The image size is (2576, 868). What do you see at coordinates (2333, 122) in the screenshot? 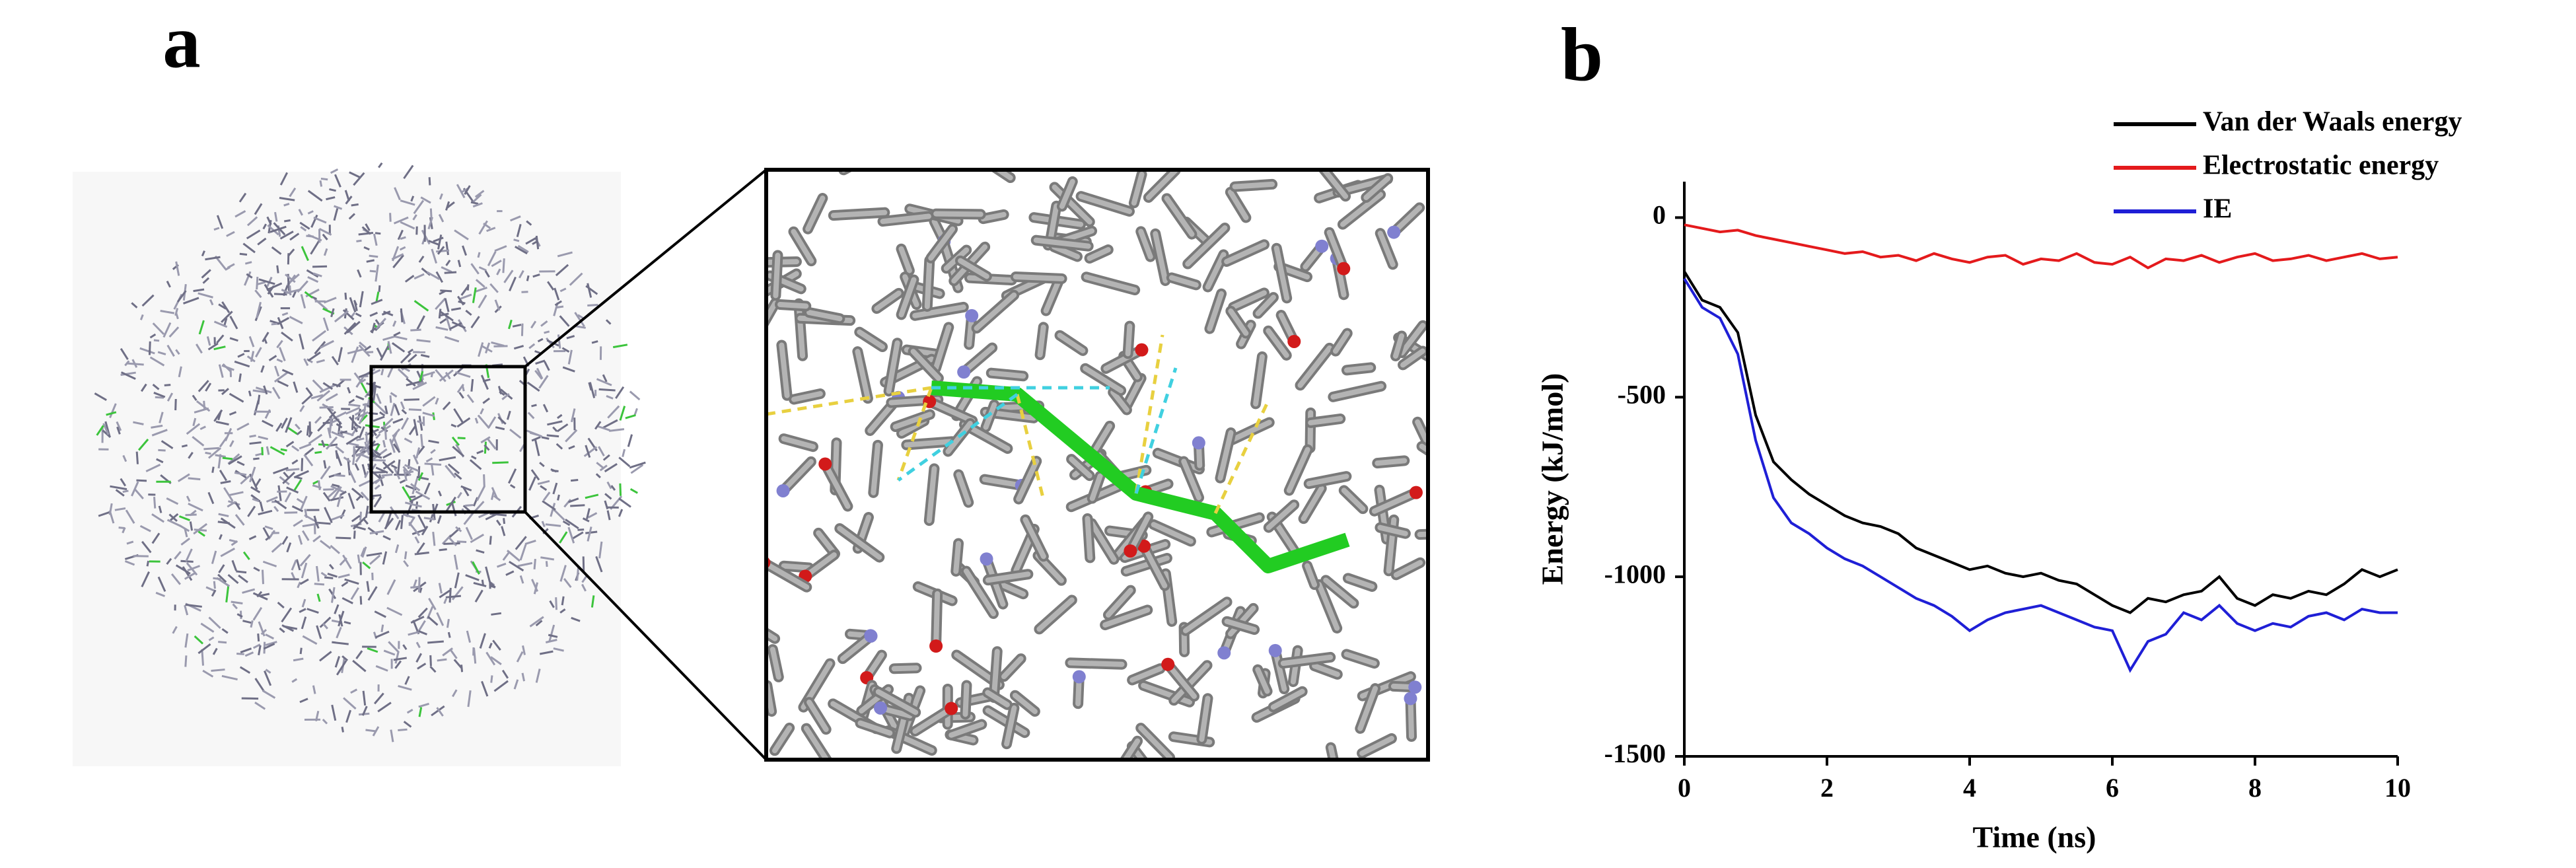
I see `legend-label: Van der Waals energy` at bounding box center [2333, 122].